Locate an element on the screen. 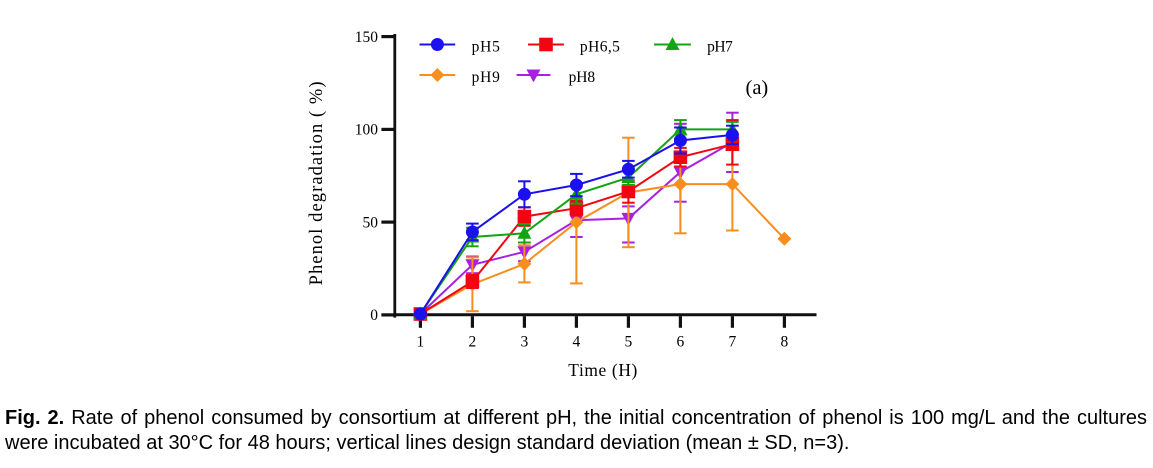 This screenshot has width=1153, height=468. svg-text: 50 is located at coordinates (371, 222).